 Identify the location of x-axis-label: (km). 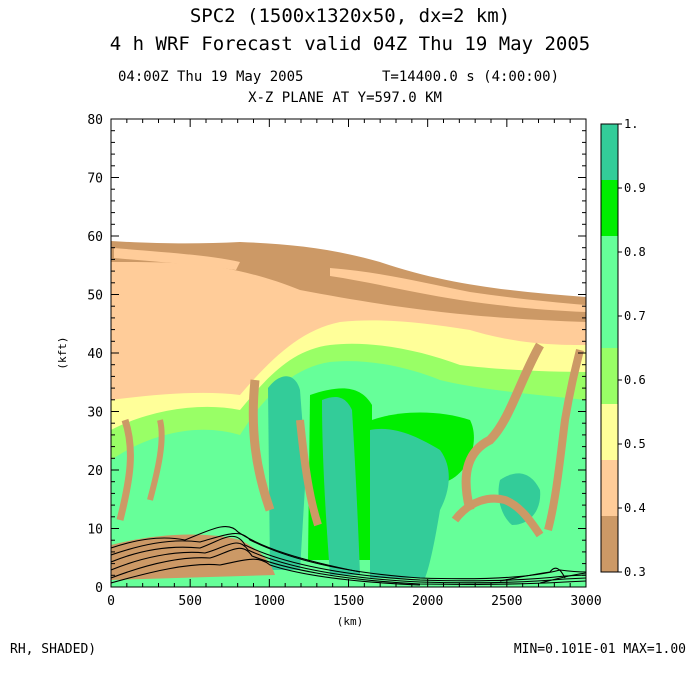
(350, 621).